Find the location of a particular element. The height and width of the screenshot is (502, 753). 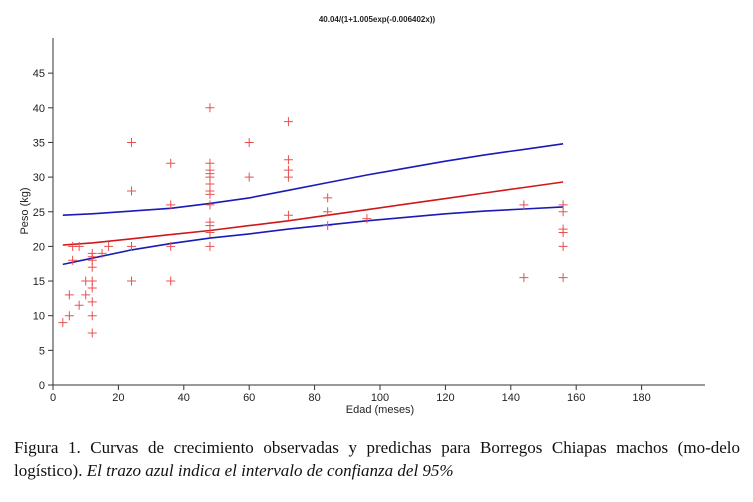

lower-ci-curve is located at coordinates (313, 236).